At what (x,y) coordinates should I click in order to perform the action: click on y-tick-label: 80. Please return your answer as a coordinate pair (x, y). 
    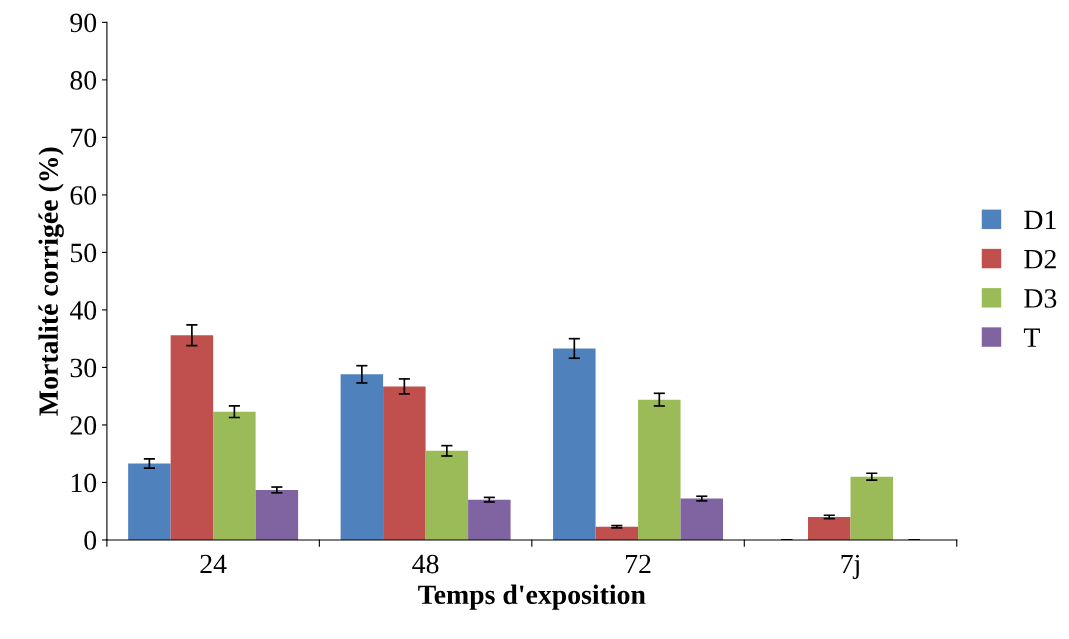
    Looking at the image, I should click on (83, 80).